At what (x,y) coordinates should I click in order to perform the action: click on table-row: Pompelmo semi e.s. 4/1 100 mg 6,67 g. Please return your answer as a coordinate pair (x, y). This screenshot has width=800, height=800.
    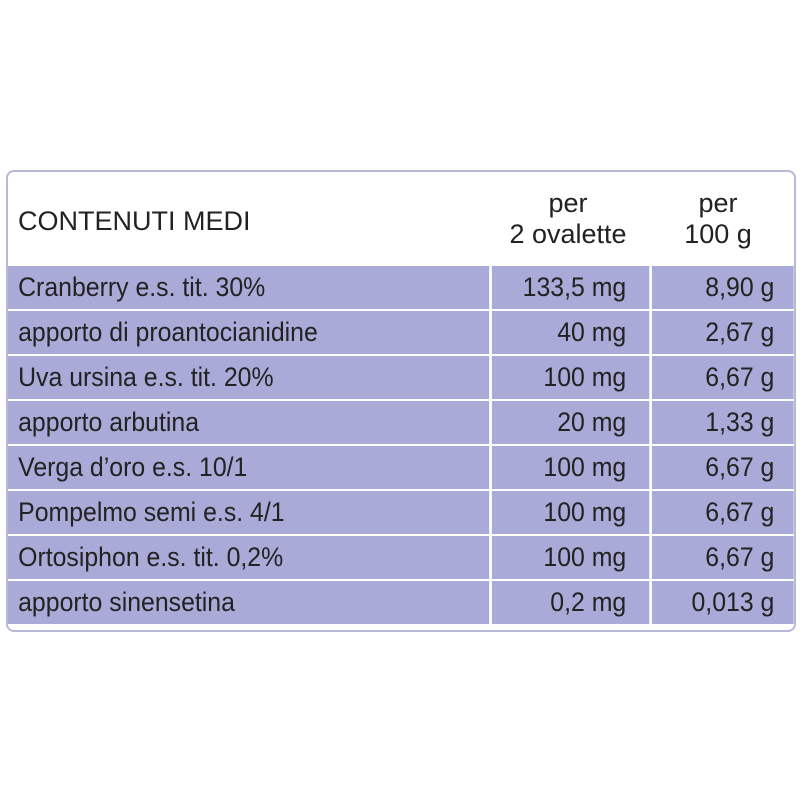
    Looking at the image, I should click on (401, 512).